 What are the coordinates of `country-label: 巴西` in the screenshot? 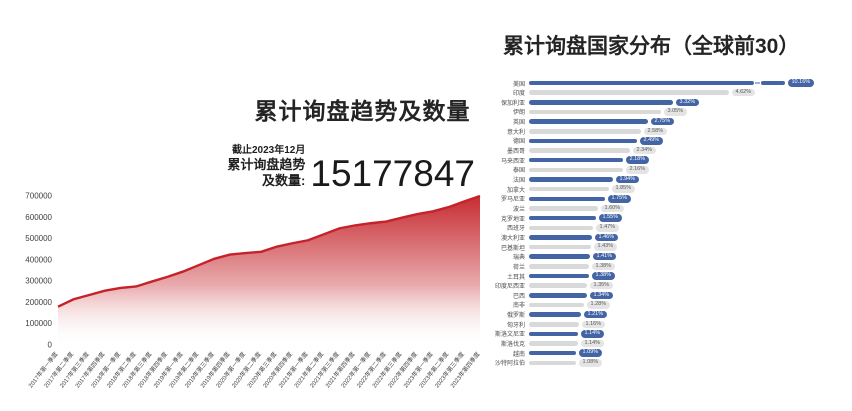 It's located at (518, 296).